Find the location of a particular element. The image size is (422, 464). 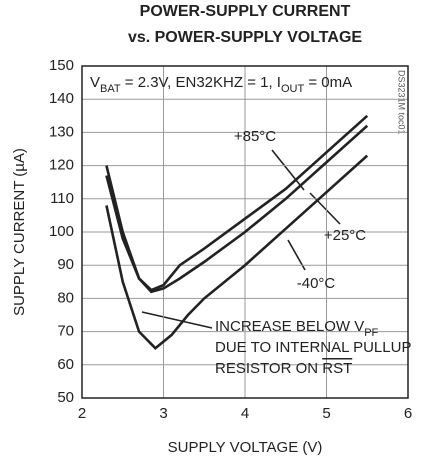

text-part: V is located at coordinates (95, 82).